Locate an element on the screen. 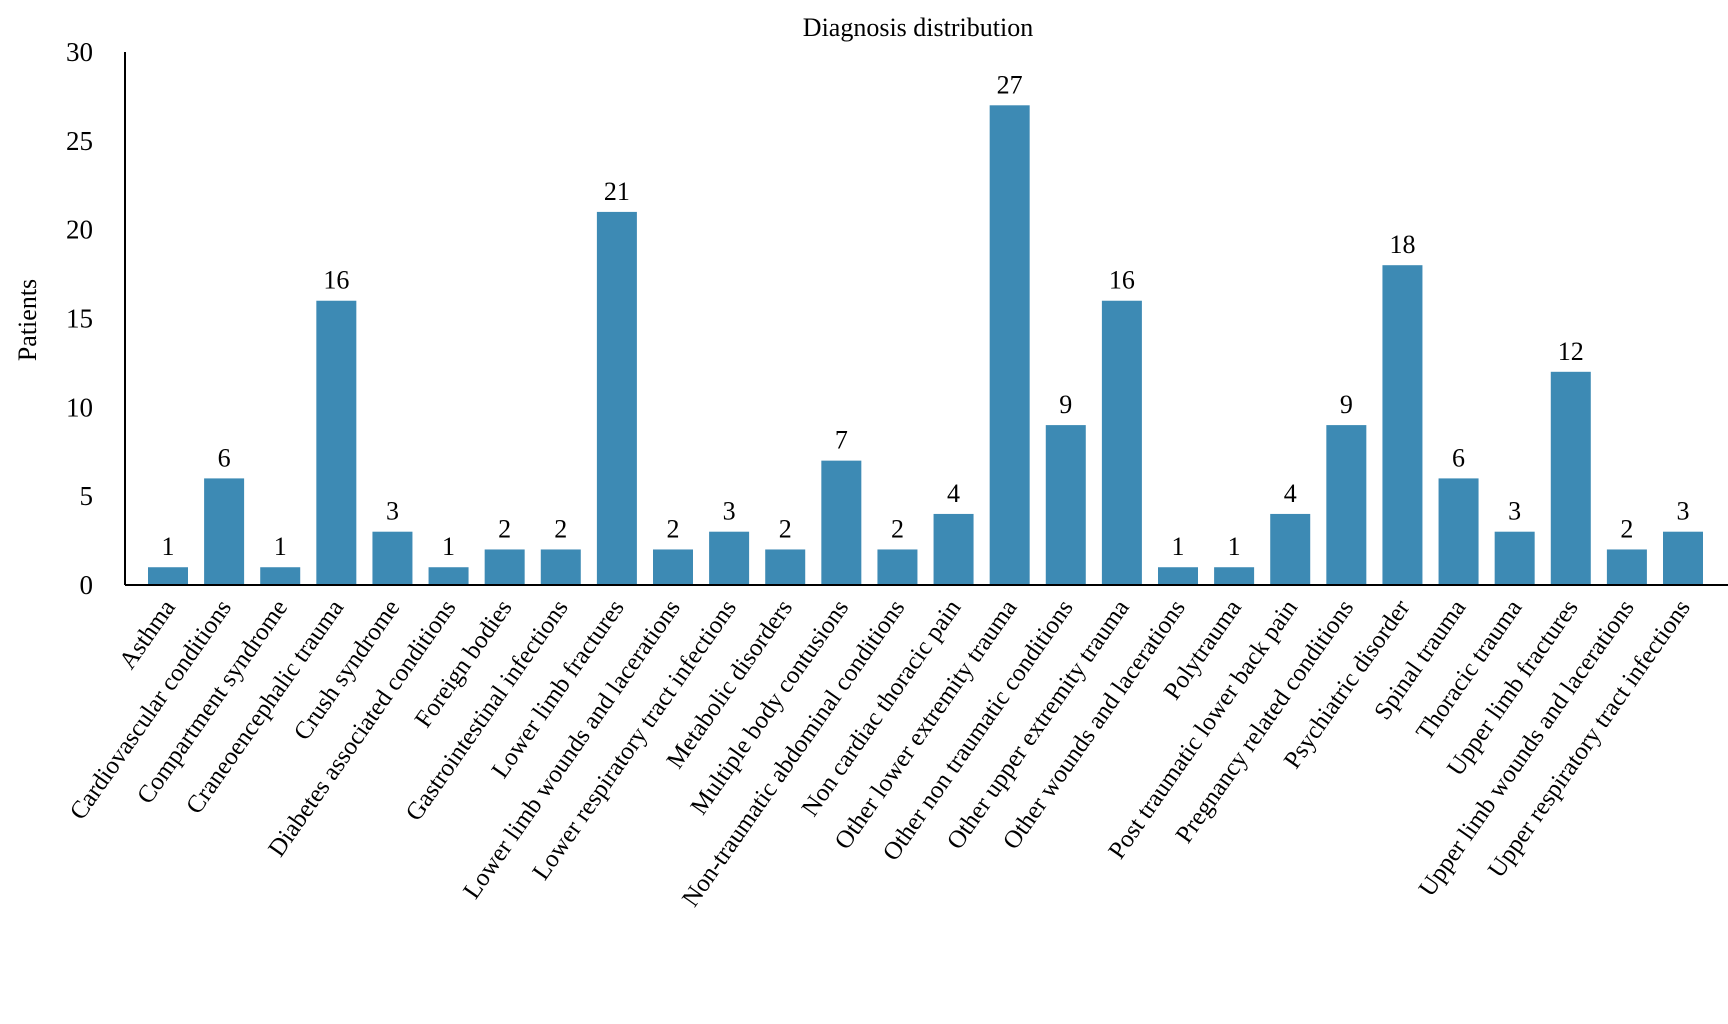  y-tick-label: 20 is located at coordinates (79, 230).